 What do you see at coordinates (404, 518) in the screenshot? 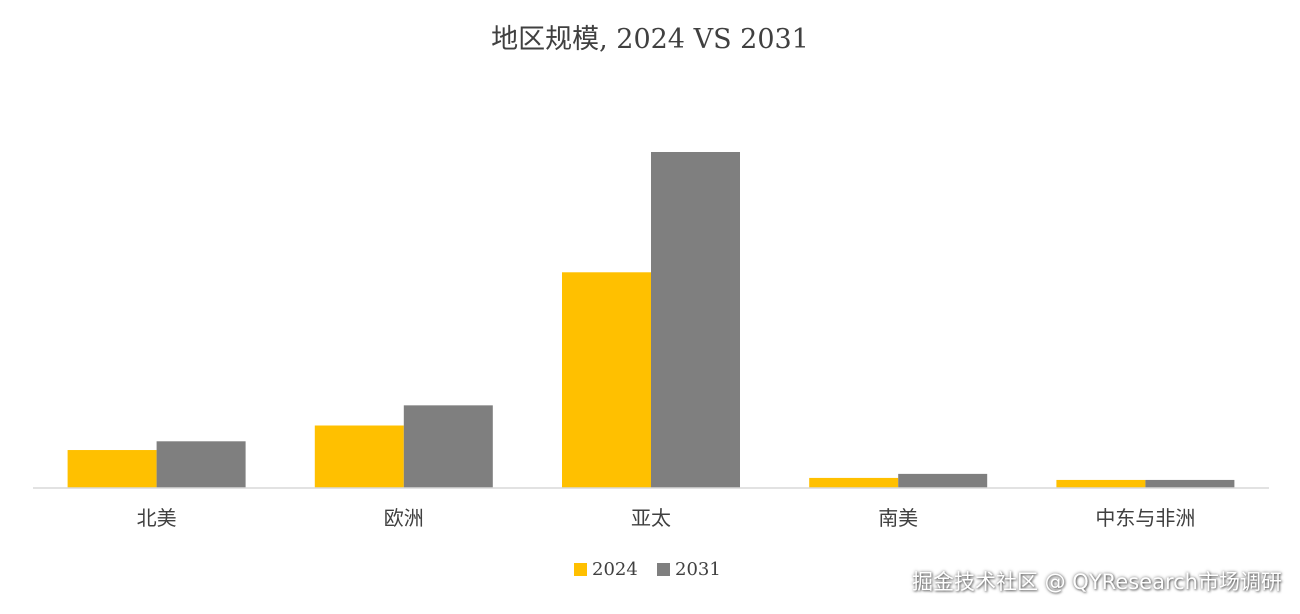
I see `x-tick-label-1: 欧洲` at bounding box center [404, 518].